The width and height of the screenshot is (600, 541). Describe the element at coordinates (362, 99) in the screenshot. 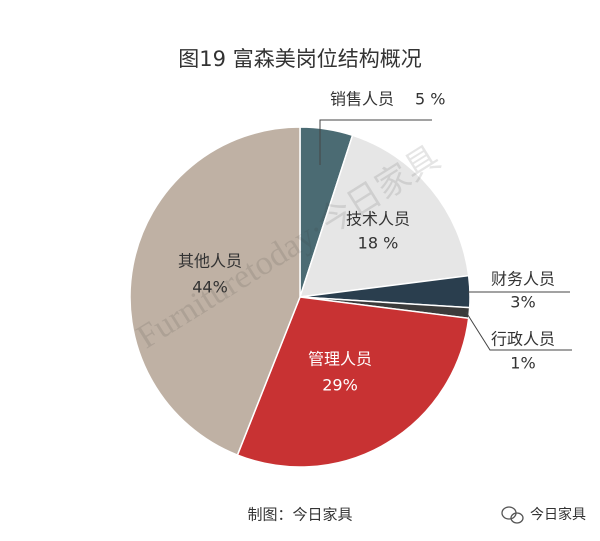

I see `slice-name: 销售人员` at that location.